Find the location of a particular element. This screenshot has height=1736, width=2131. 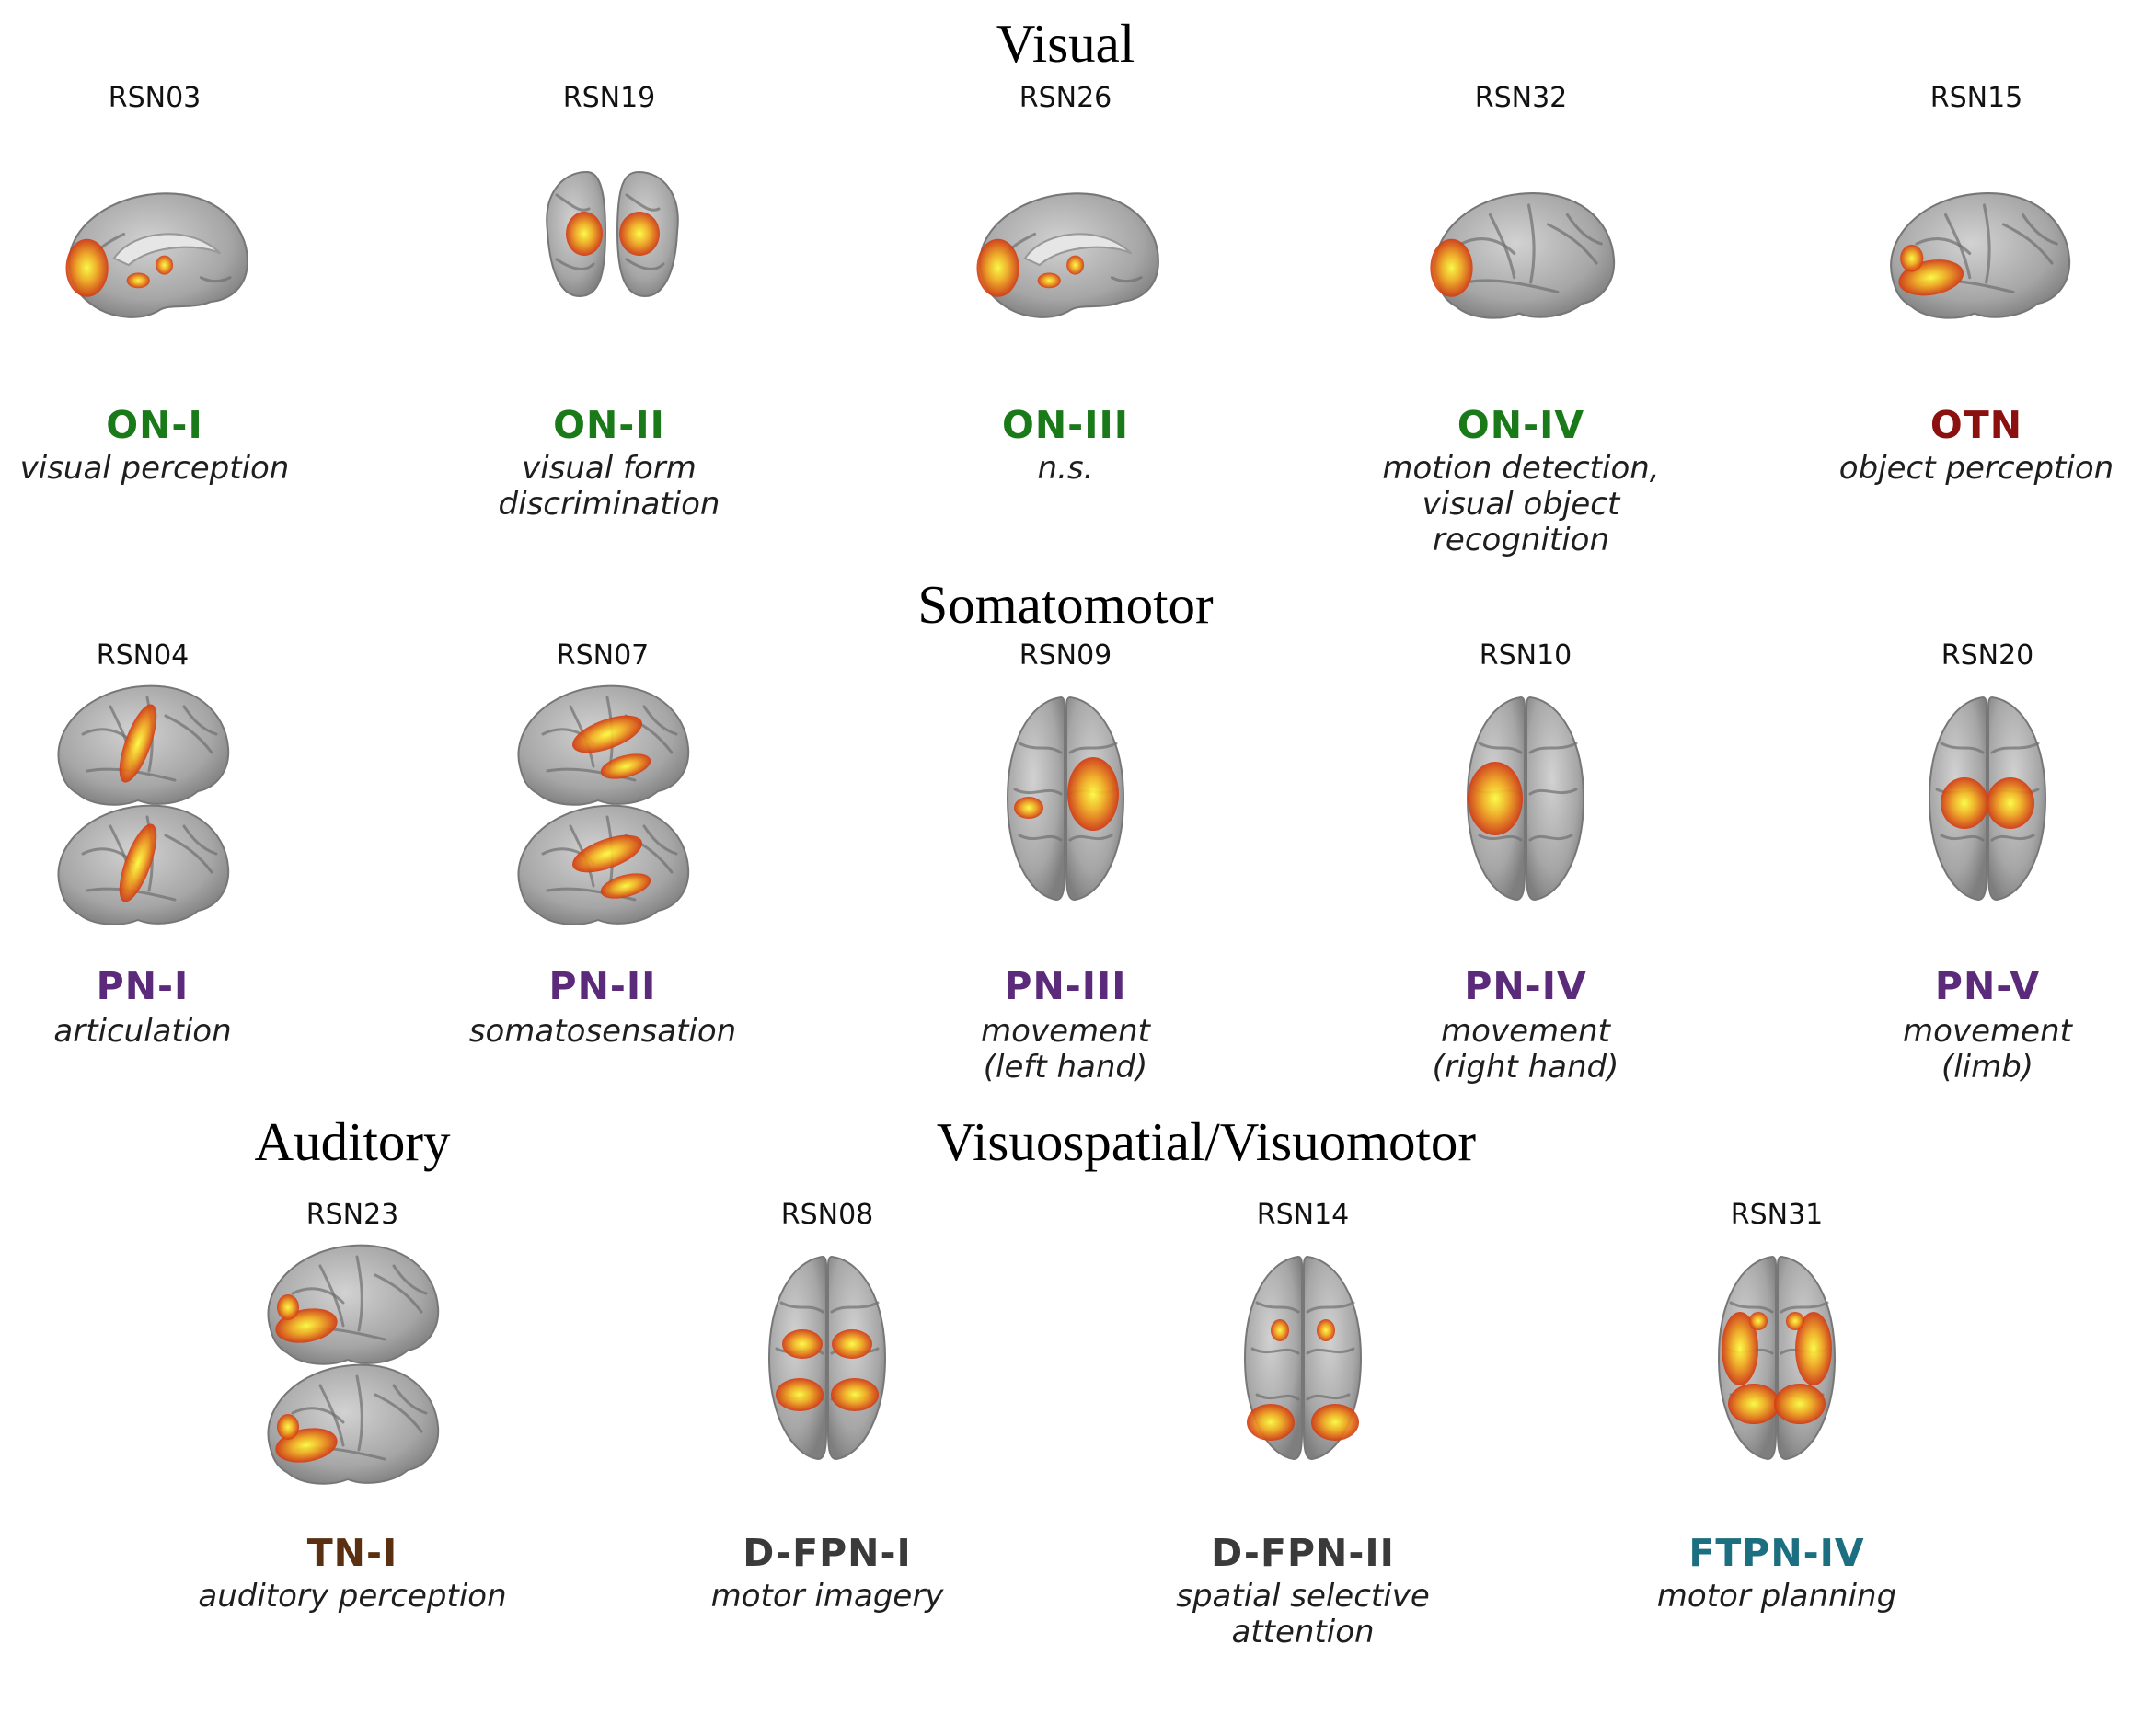

network-name: PN-II is located at coordinates (602, 986).